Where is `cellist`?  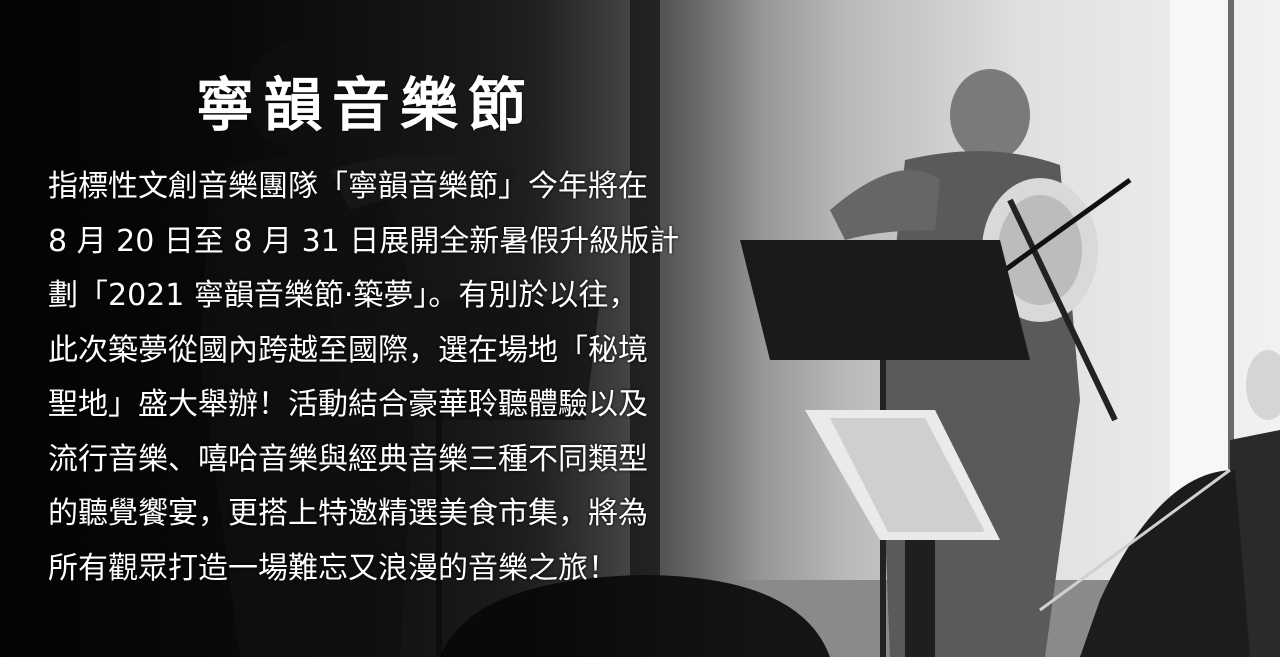
cellist is located at coordinates (1159, 503).